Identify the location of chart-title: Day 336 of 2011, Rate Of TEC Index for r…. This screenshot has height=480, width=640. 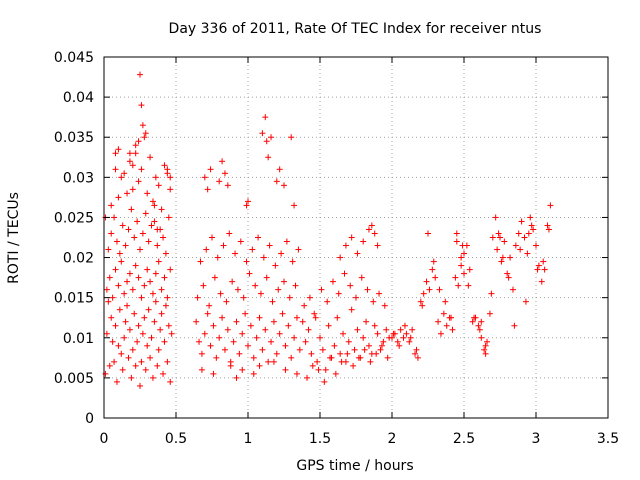
(355, 29).